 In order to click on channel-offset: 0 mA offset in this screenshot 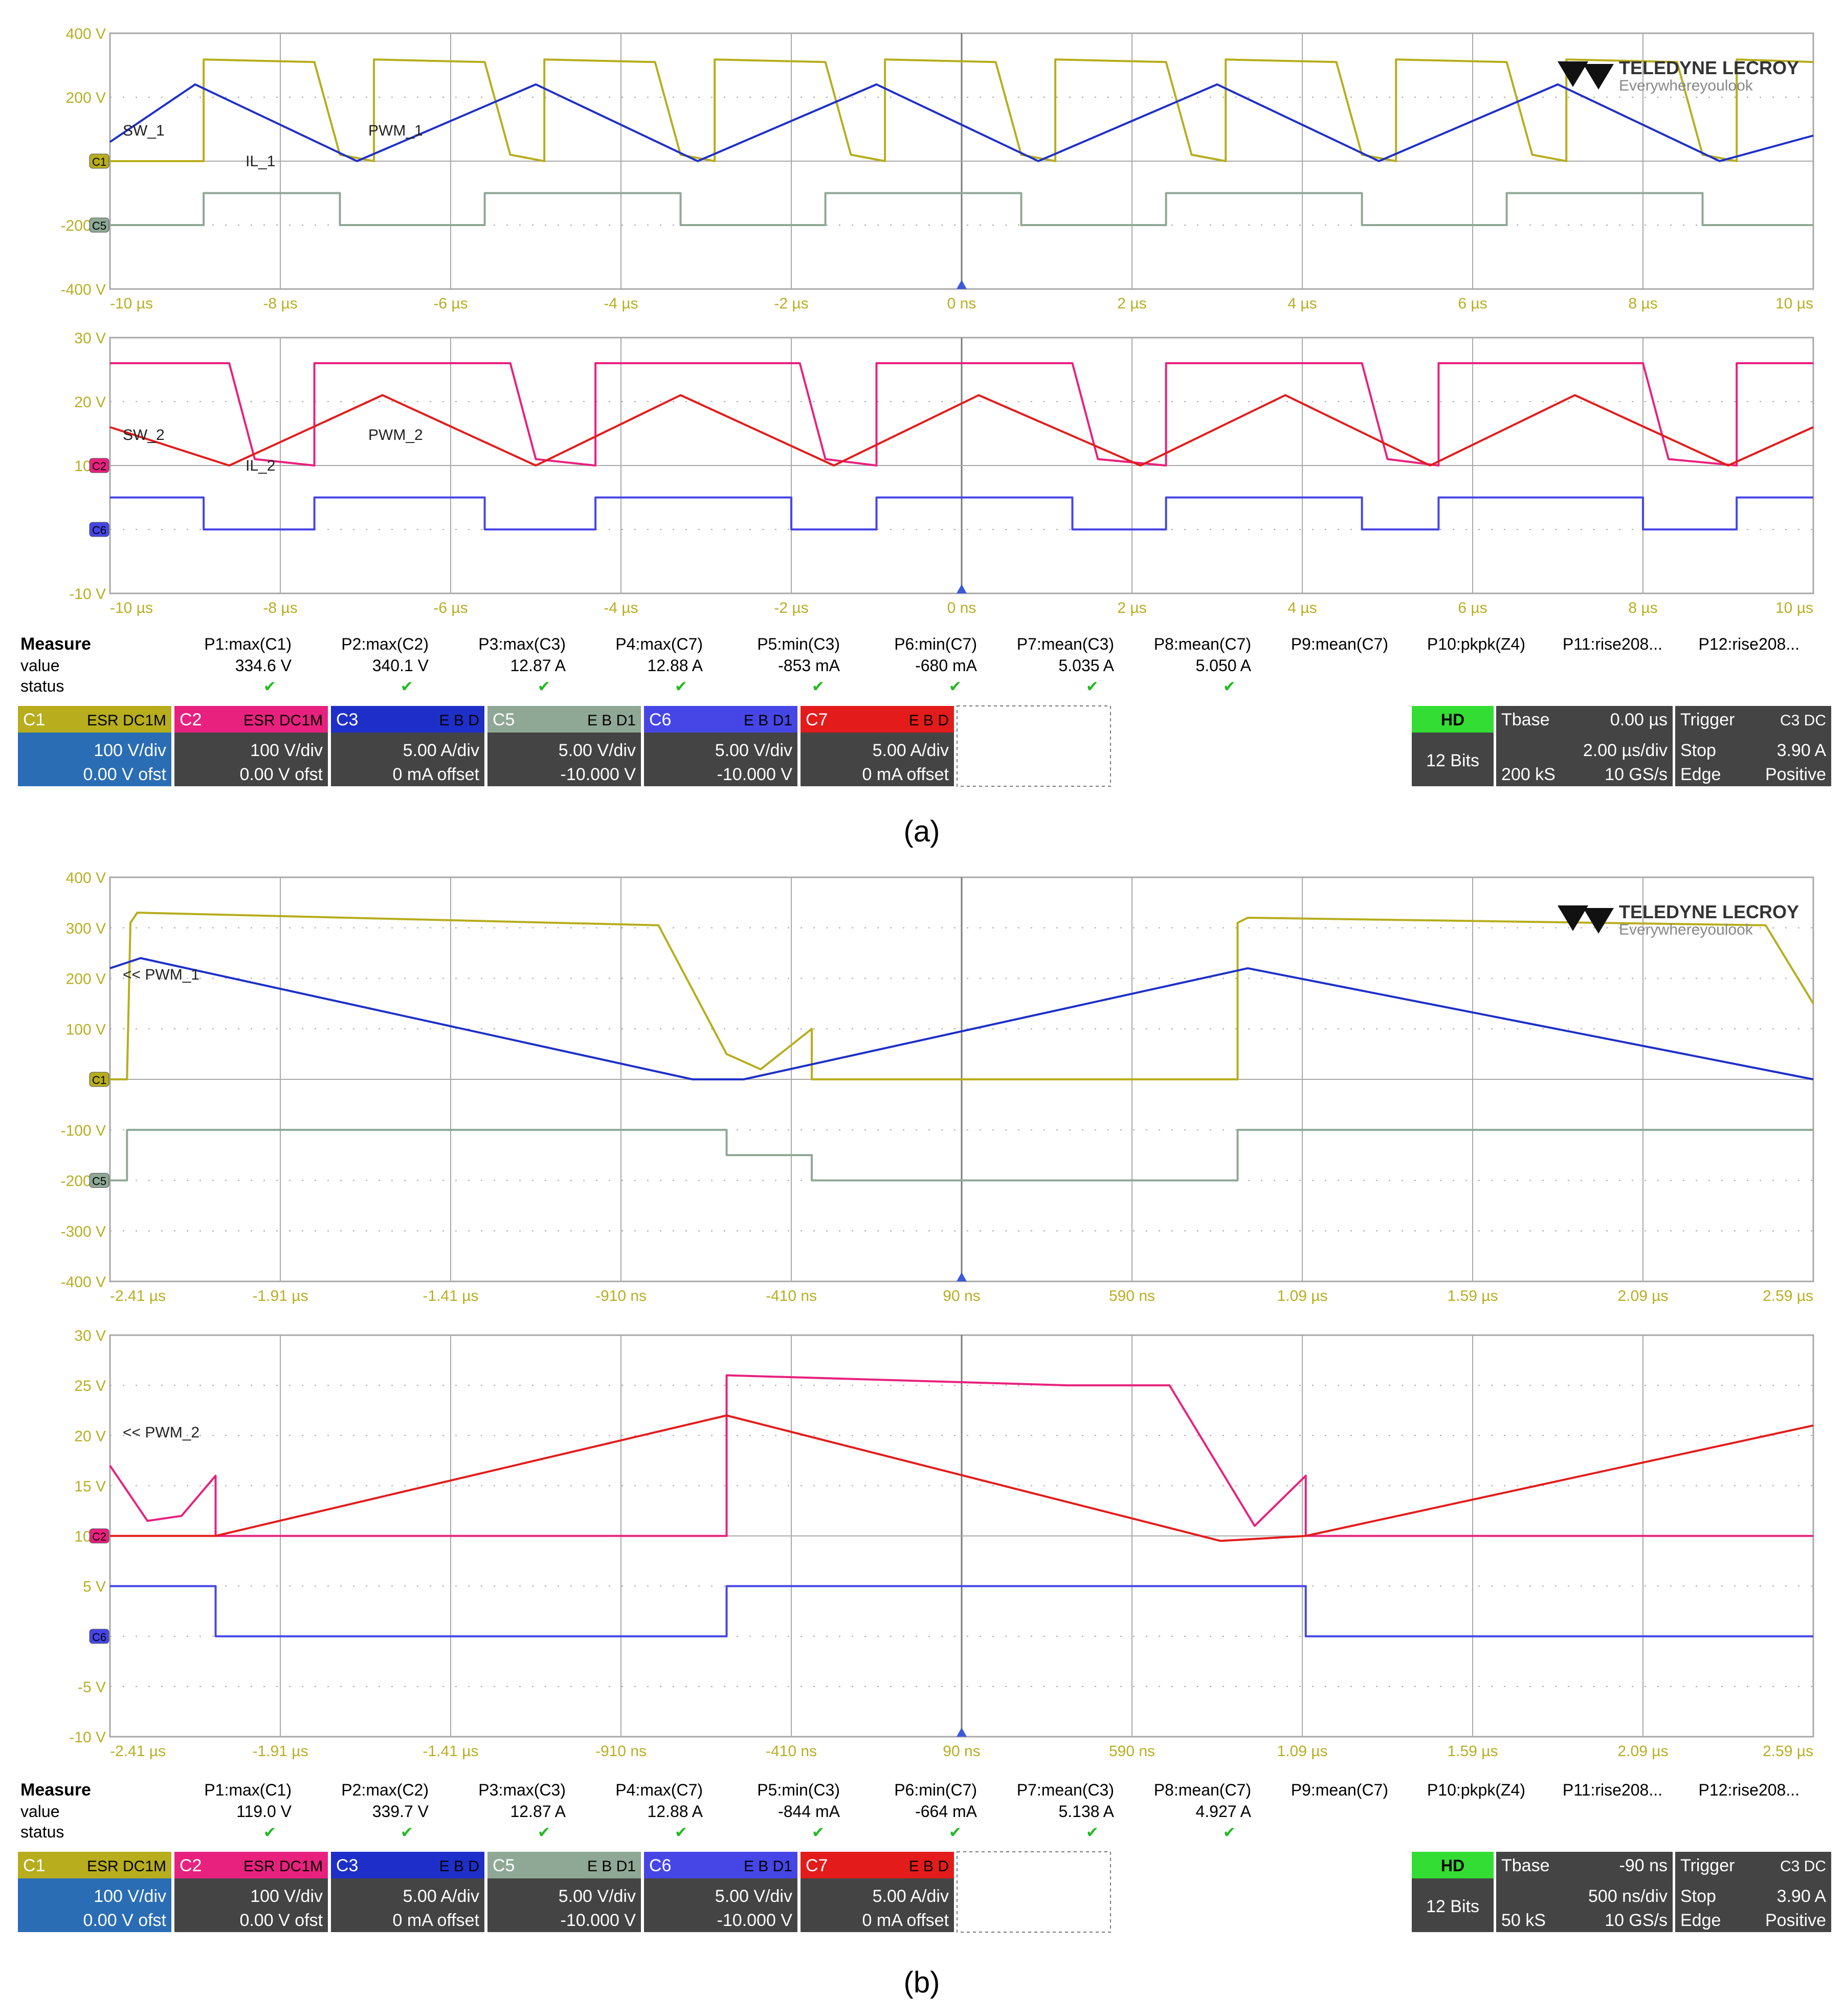, I will do `click(436, 774)`.